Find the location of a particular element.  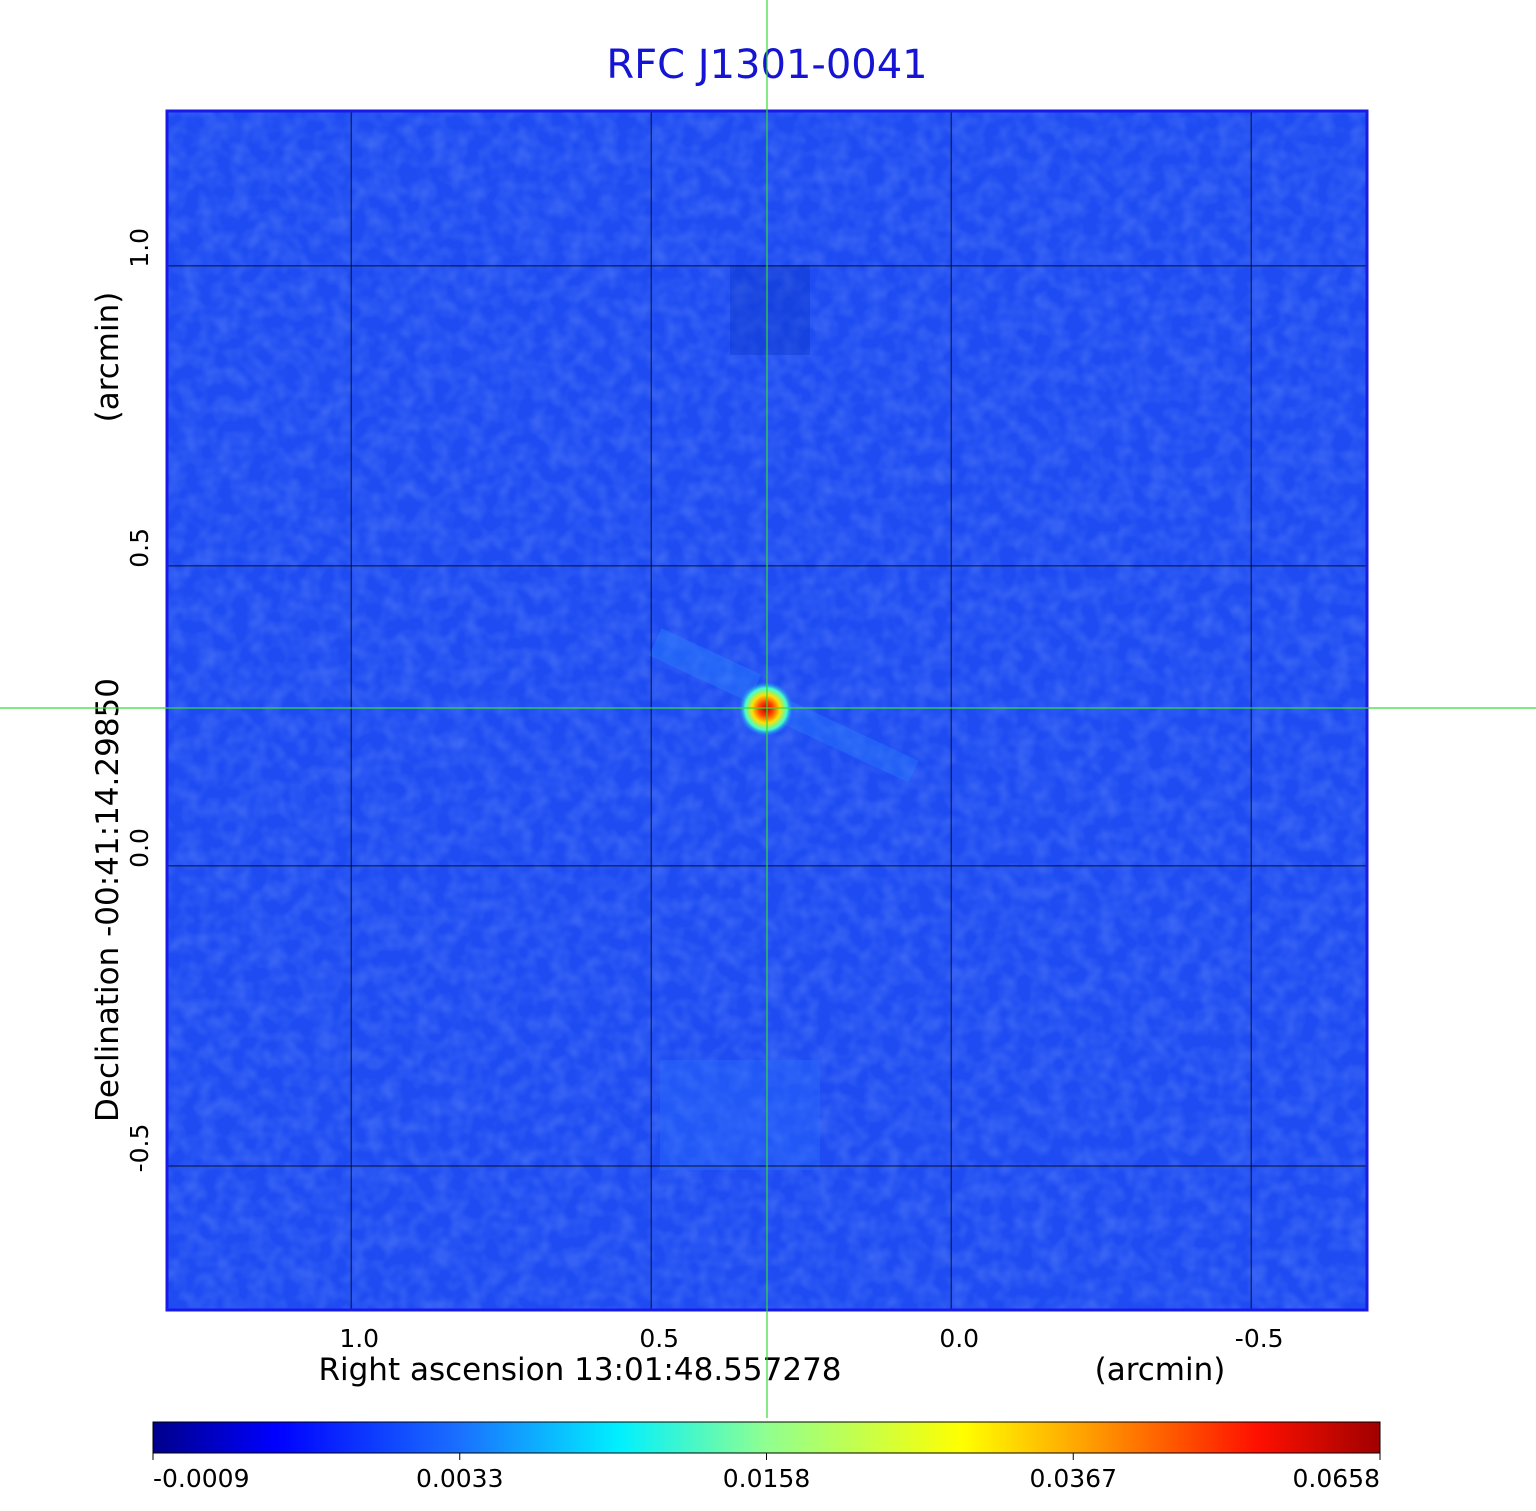

x-axis-label: Right ascension 13:01:48.557278 is located at coordinates (579, 1370).